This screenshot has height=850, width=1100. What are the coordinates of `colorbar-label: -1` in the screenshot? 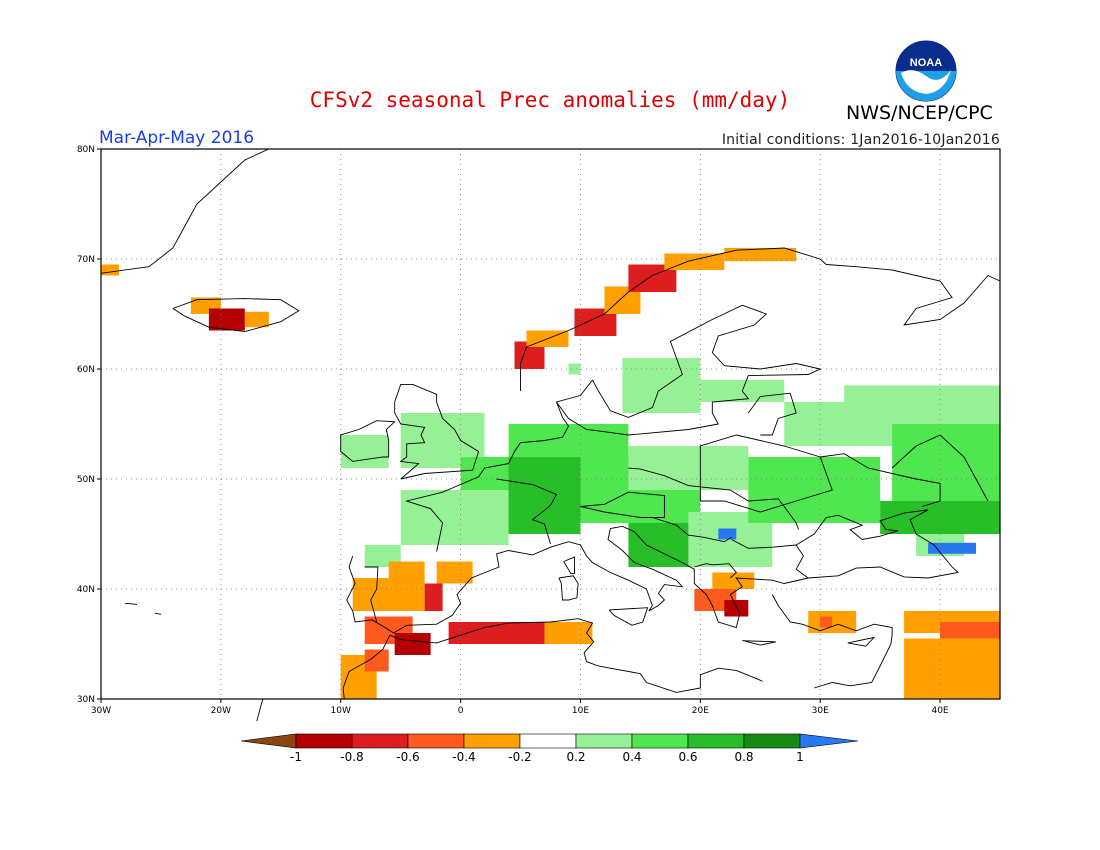 It's located at (296, 757).